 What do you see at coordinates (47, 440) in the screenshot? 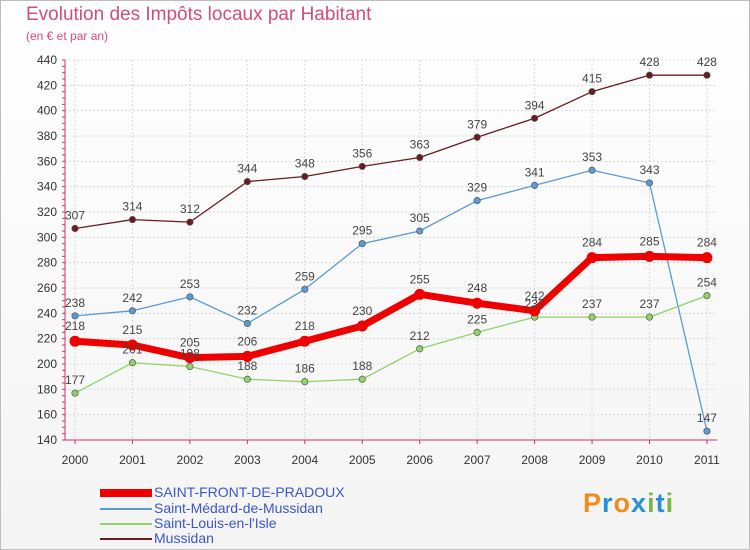
I see `y-tick-label: 140` at bounding box center [47, 440].